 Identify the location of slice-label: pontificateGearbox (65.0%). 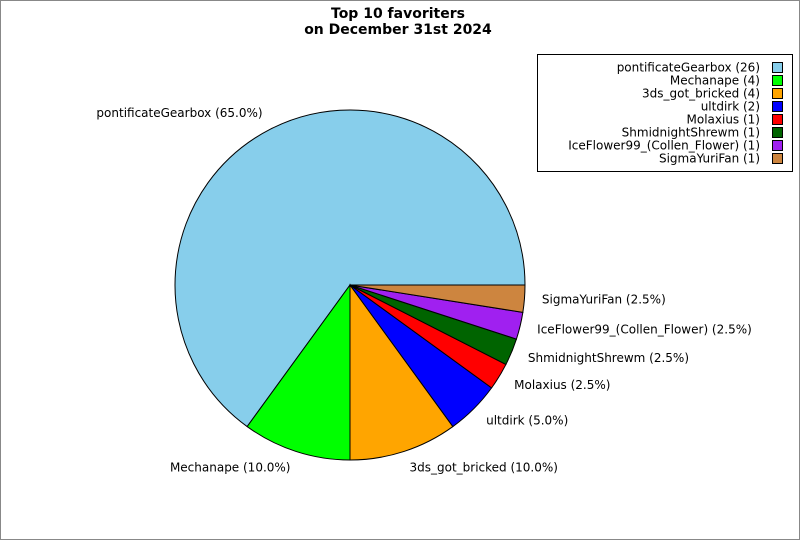
(179, 113).